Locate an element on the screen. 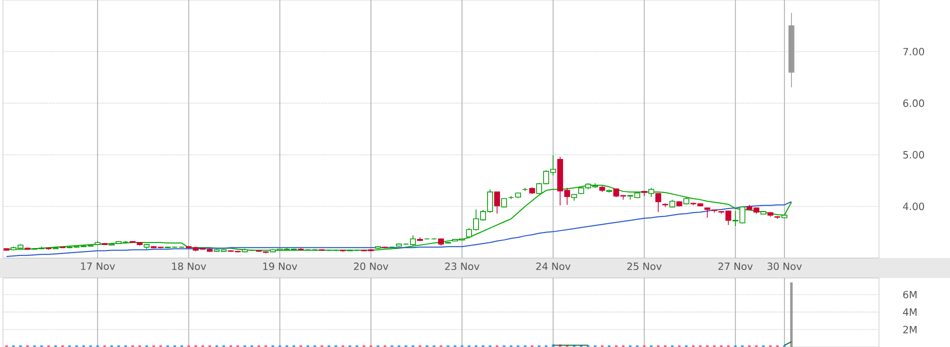  x-tick-label: 30 Nov is located at coordinates (785, 266).